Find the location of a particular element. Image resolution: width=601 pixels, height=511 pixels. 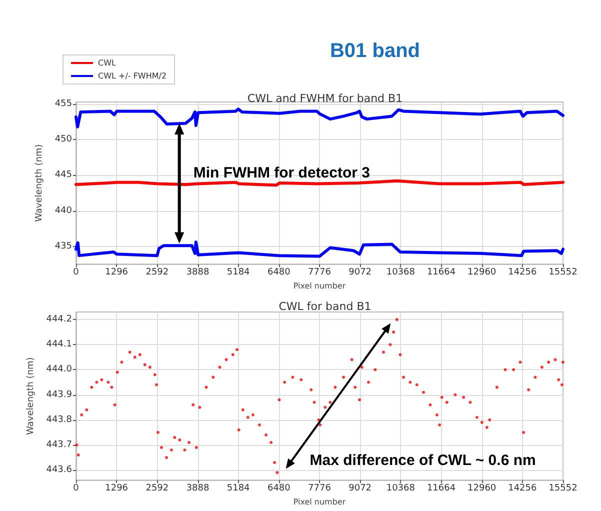

chart-title: B01 band is located at coordinates (375, 51).